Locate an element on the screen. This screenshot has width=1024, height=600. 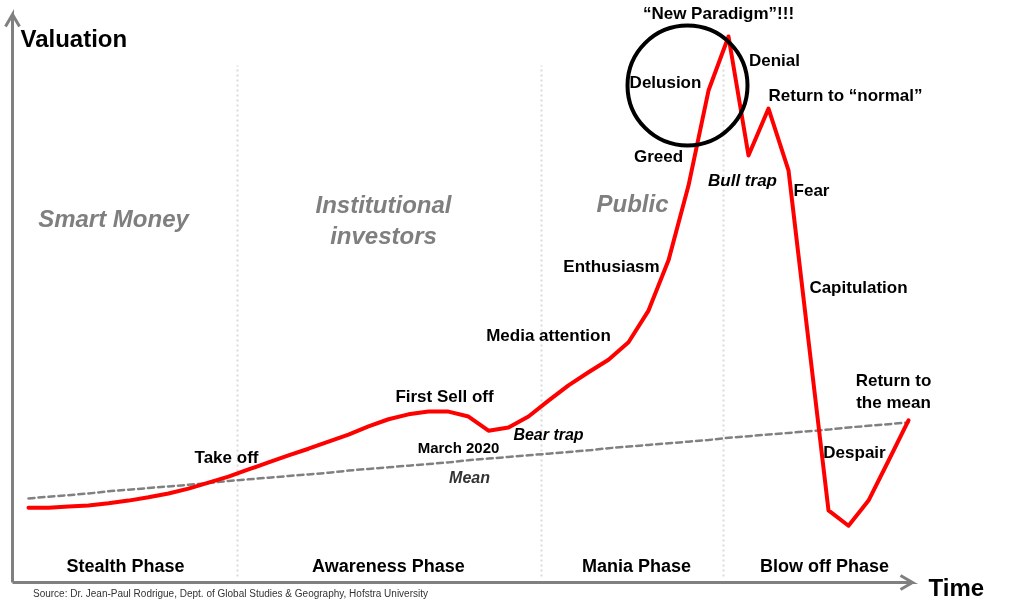
annotation: Delusion is located at coordinates (665, 82).